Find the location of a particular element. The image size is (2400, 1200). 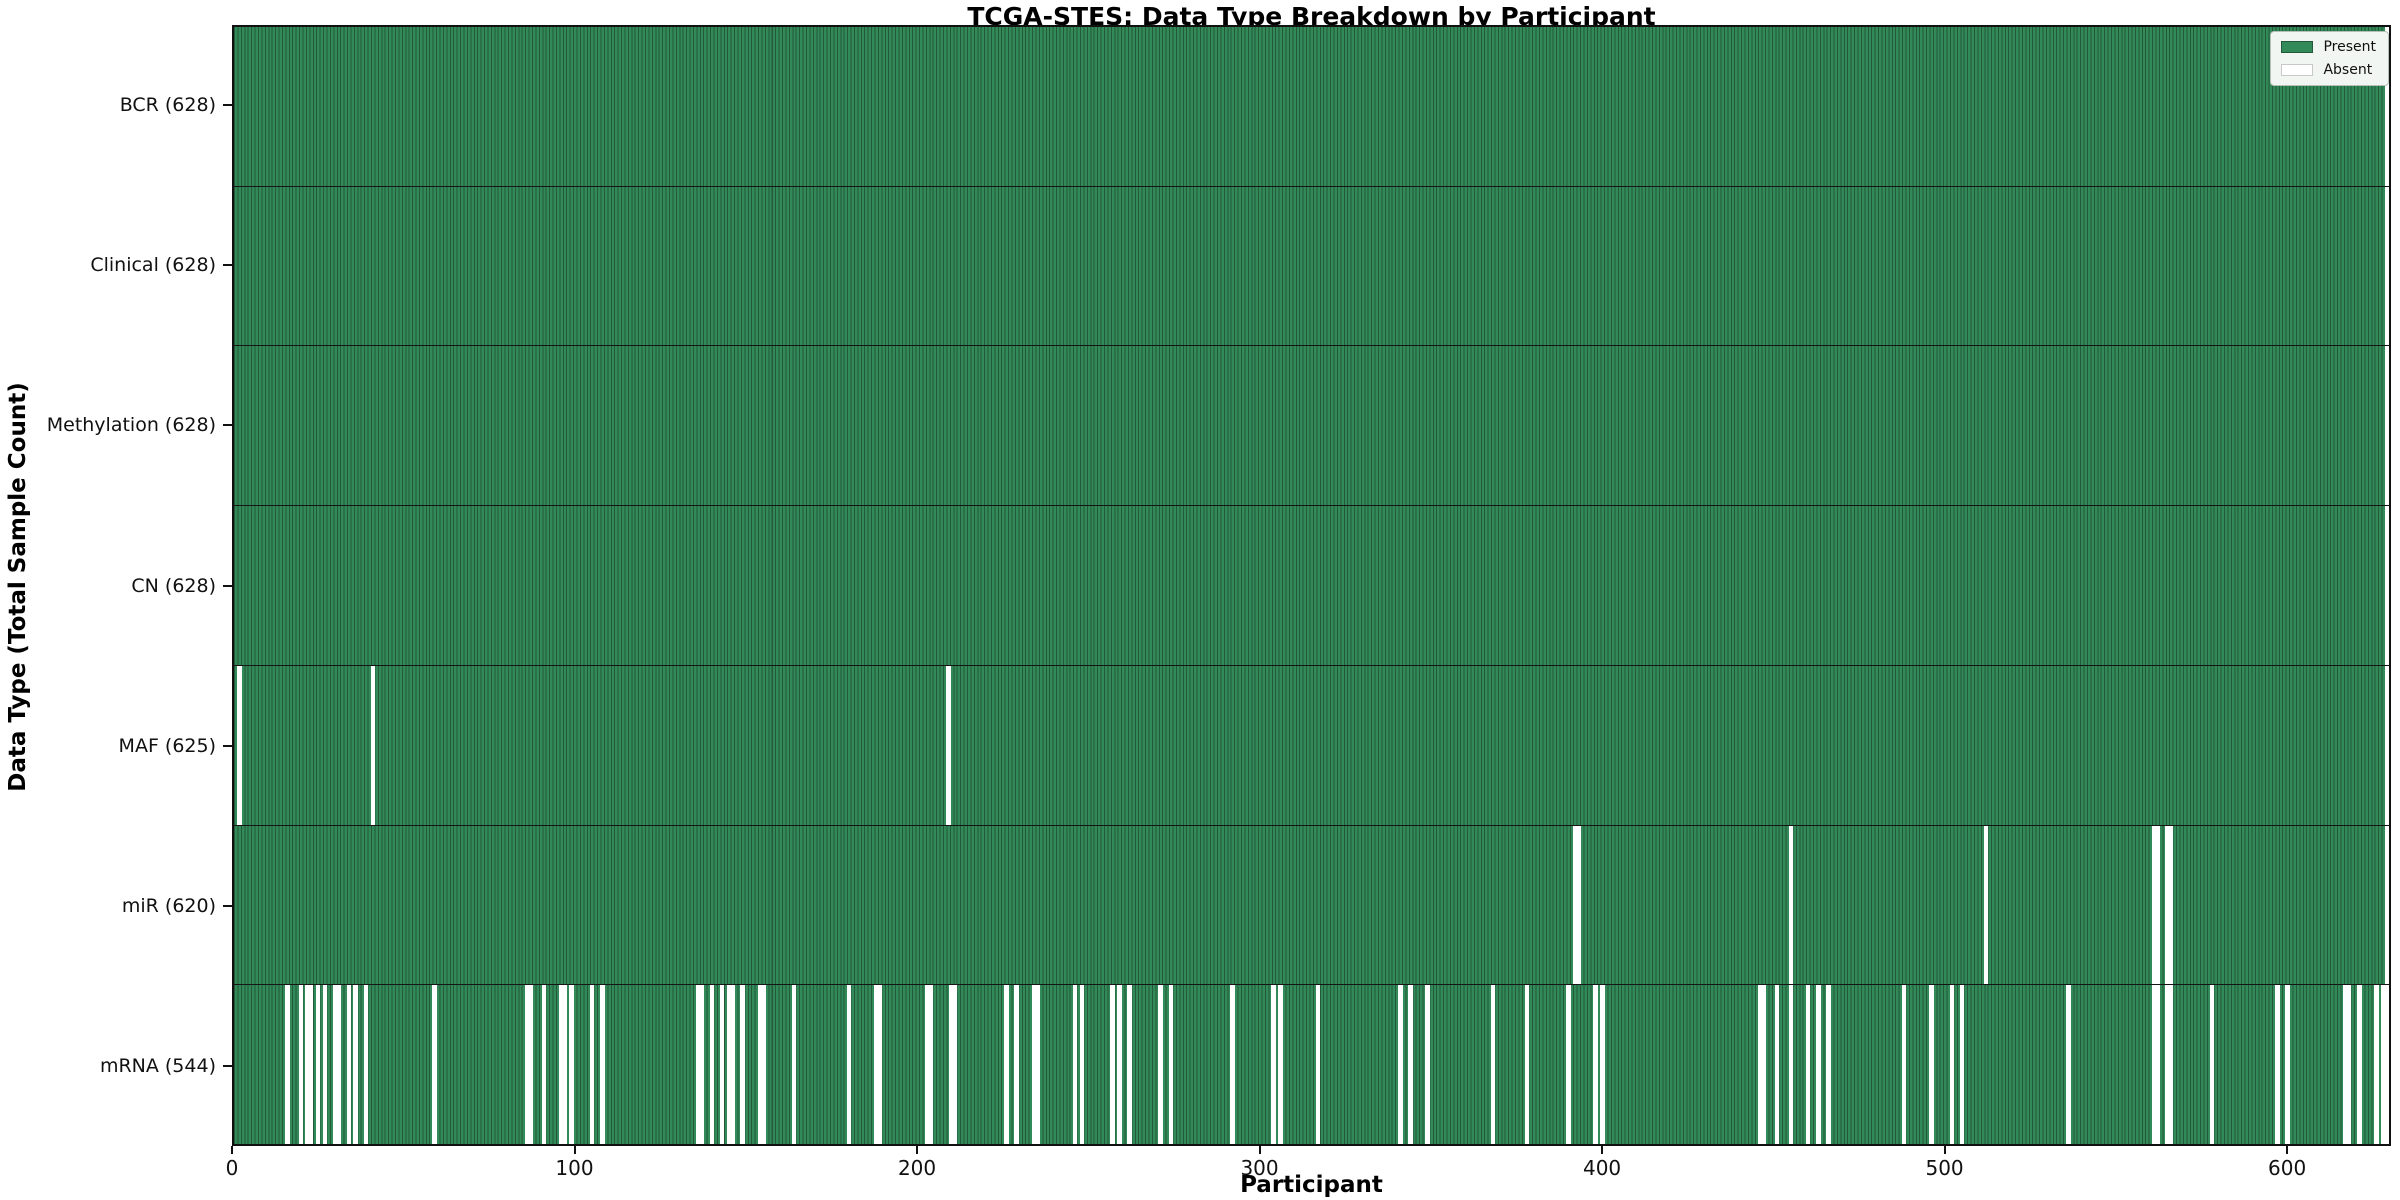

y-tick-label: mRNA (544) is located at coordinates (157, 1065).